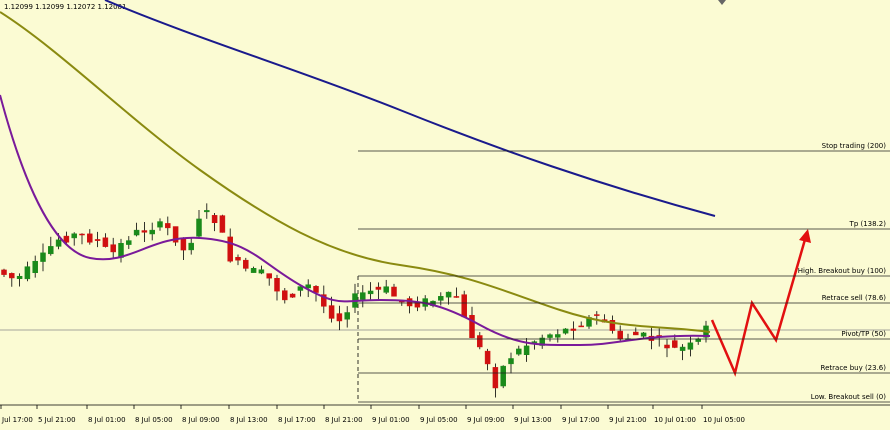  What do you see at coordinates (628, 420) in the screenshot?
I see `time-label: 9 Jul 21:00` at bounding box center [628, 420].